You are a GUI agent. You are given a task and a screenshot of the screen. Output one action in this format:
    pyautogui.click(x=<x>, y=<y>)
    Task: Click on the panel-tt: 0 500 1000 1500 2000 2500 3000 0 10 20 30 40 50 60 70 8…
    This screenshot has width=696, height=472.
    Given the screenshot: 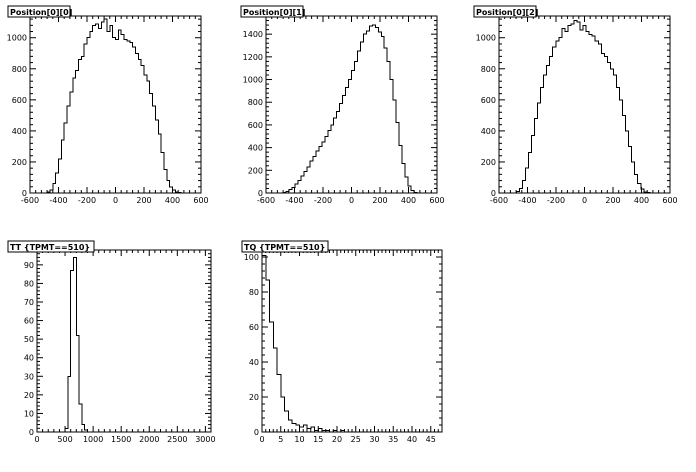 What is the action you would take?
    pyautogui.click(x=111, y=342)
    